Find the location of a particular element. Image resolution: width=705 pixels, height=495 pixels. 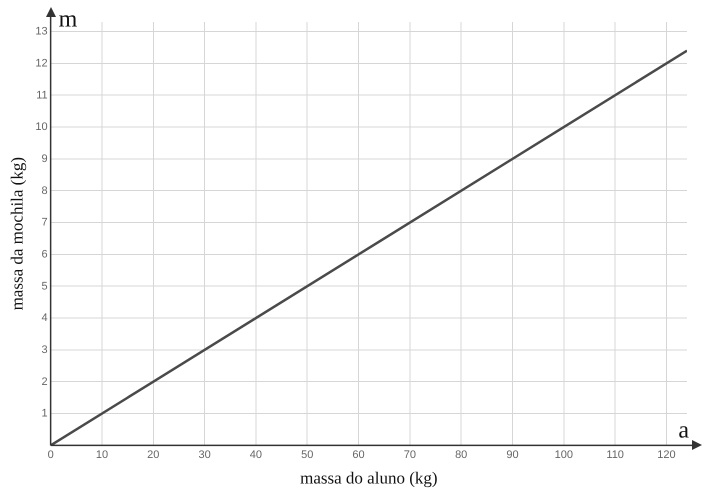

y-tick-label: 3 is located at coordinates (45, 350).